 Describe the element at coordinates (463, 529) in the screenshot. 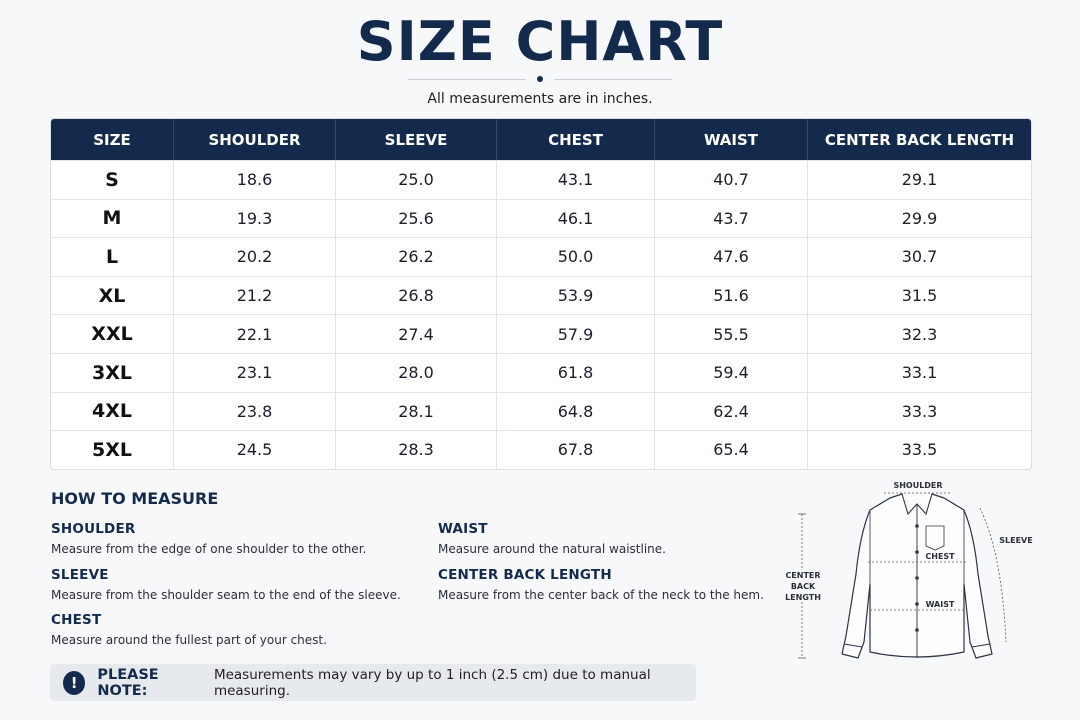

I see `measure-heading: WAIST` at that location.